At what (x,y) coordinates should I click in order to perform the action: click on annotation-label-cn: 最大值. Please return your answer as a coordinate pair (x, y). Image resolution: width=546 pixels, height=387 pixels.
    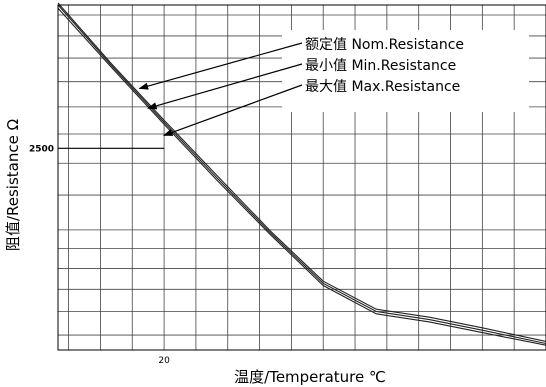
    Looking at the image, I should click on (328, 87).